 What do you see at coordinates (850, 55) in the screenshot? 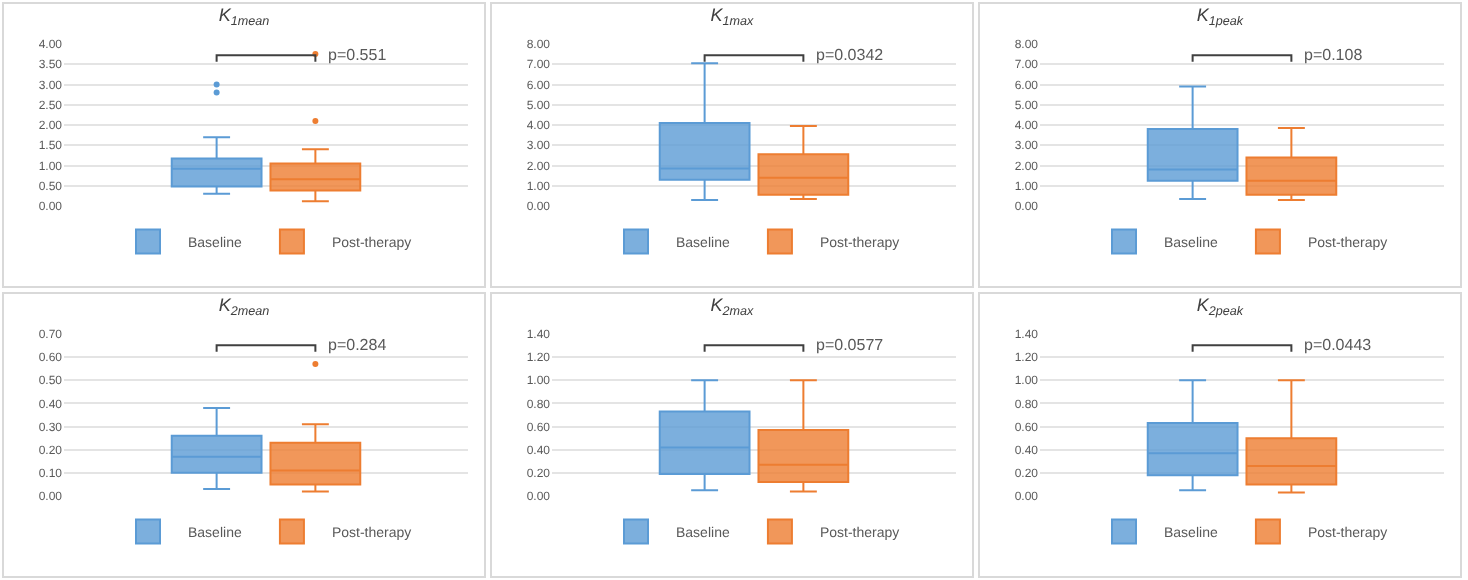
I see `annotation: p=0.0342` at bounding box center [850, 55].